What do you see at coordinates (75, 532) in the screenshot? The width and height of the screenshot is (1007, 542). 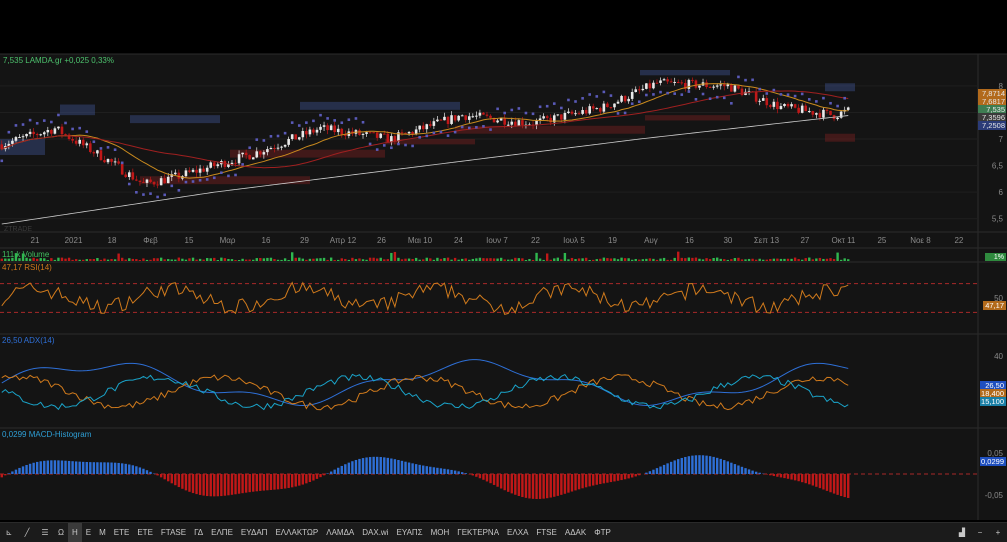 I see `toolbar-item: Η` at bounding box center [75, 532].